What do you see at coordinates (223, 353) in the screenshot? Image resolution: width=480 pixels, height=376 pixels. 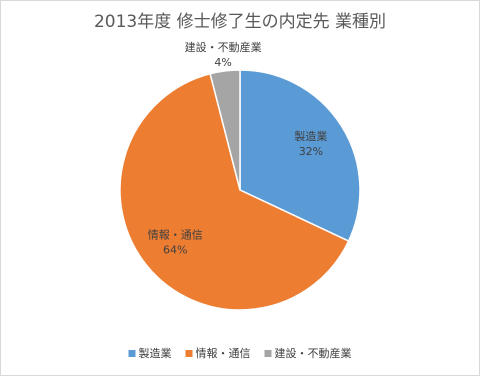 I see `legend-label: 情報・通信` at bounding box center [223, 353].